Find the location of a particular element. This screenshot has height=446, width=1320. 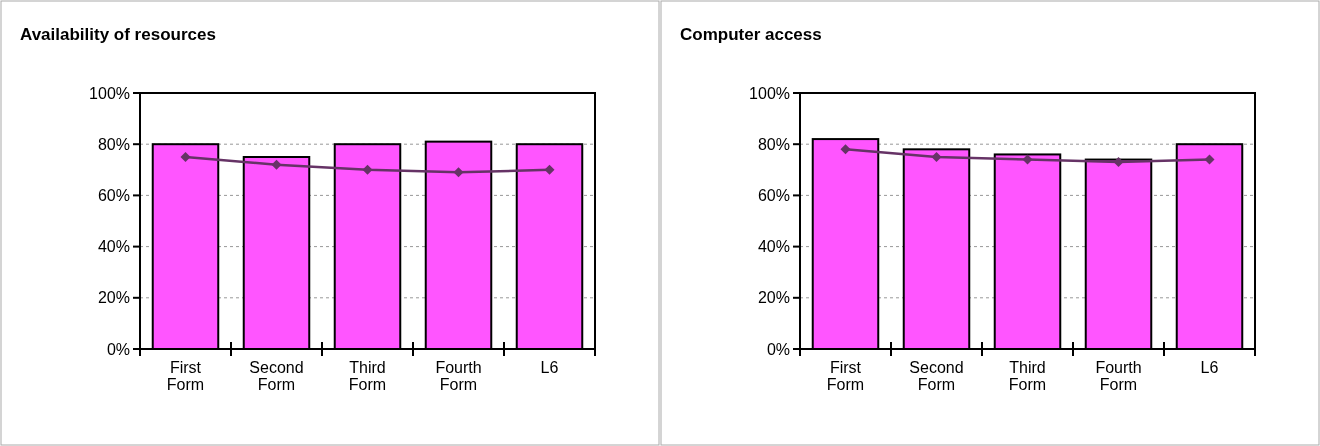

chart-title: Availability of resources is located at coordinates (118, 34).